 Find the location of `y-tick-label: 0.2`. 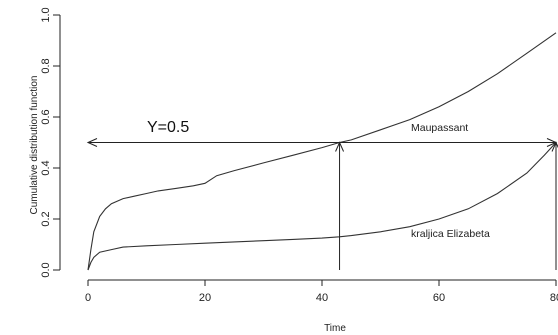

y-tick-label: 0.2 is located at coordinates (46, 218).